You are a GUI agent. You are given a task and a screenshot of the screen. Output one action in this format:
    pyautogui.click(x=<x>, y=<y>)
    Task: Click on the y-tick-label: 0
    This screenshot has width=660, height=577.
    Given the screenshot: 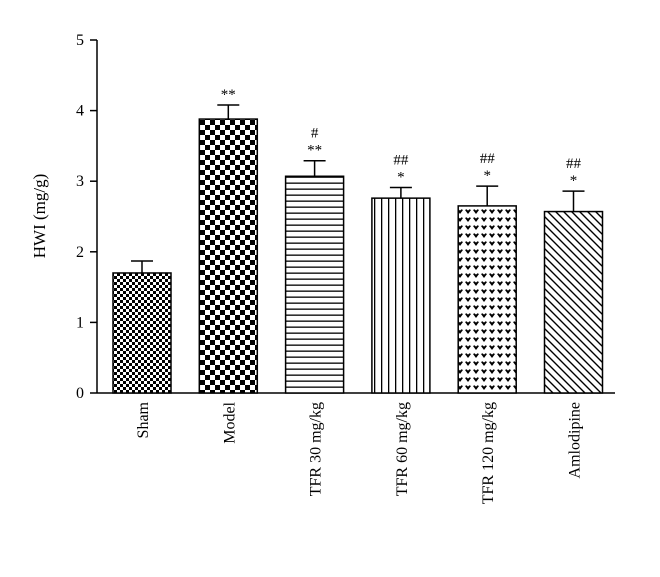 What is the action you would take?
    pyautogui.click(x=80, y=393)
    